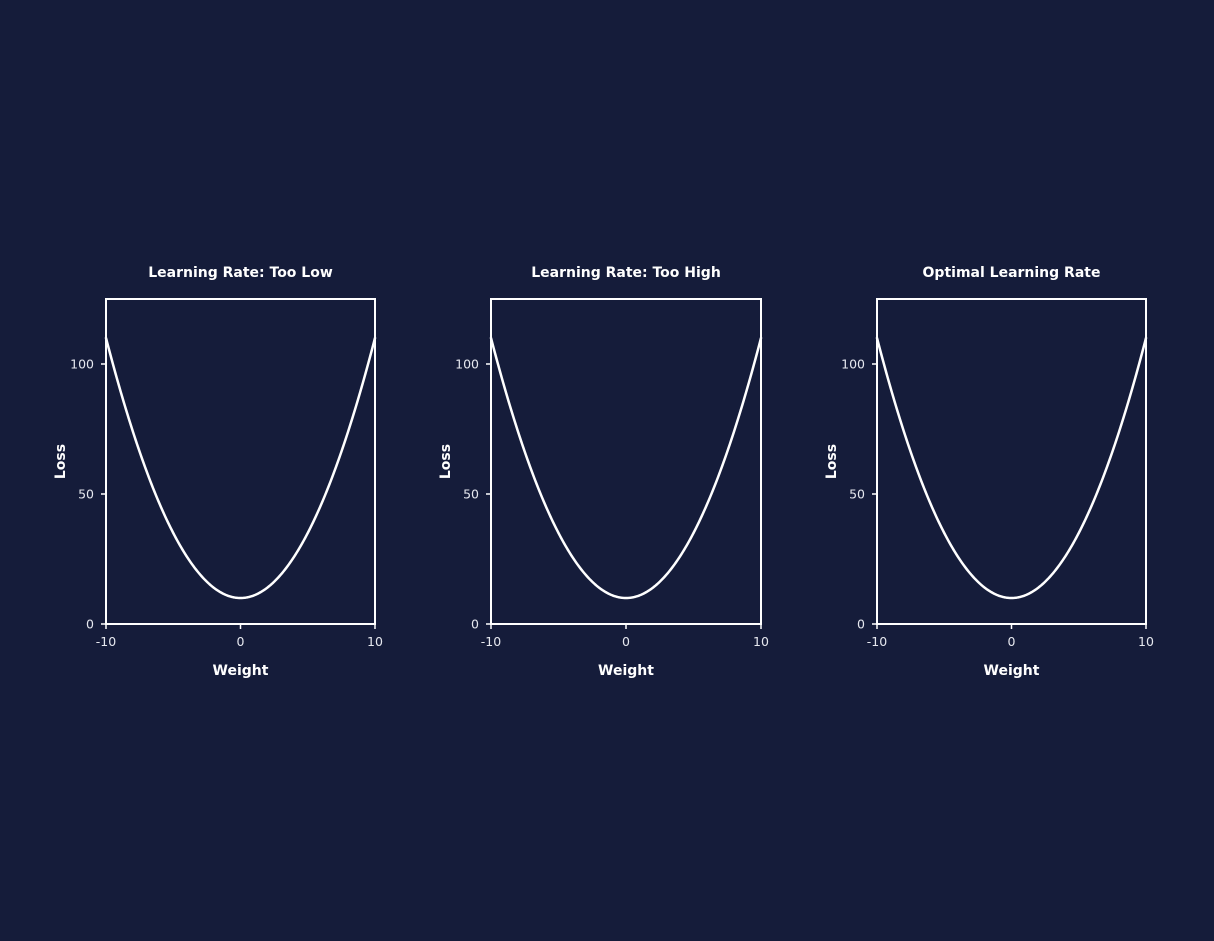 This screenshot has width=1214, height=941. I want to click on chart-title: Learning Rate: Too High, so click(626, 273).